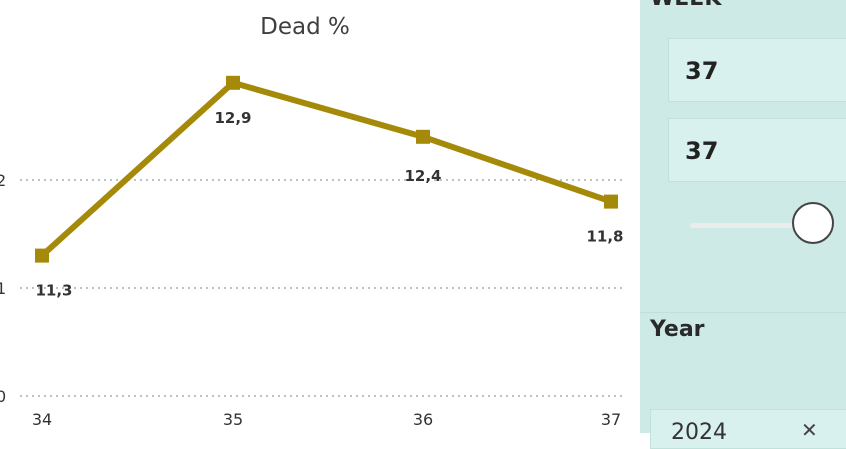 Image resolution: width=846 pixels, height=449 pixels. I want to click on y-axis-ticks: 2 1 0, so click(3, 288).